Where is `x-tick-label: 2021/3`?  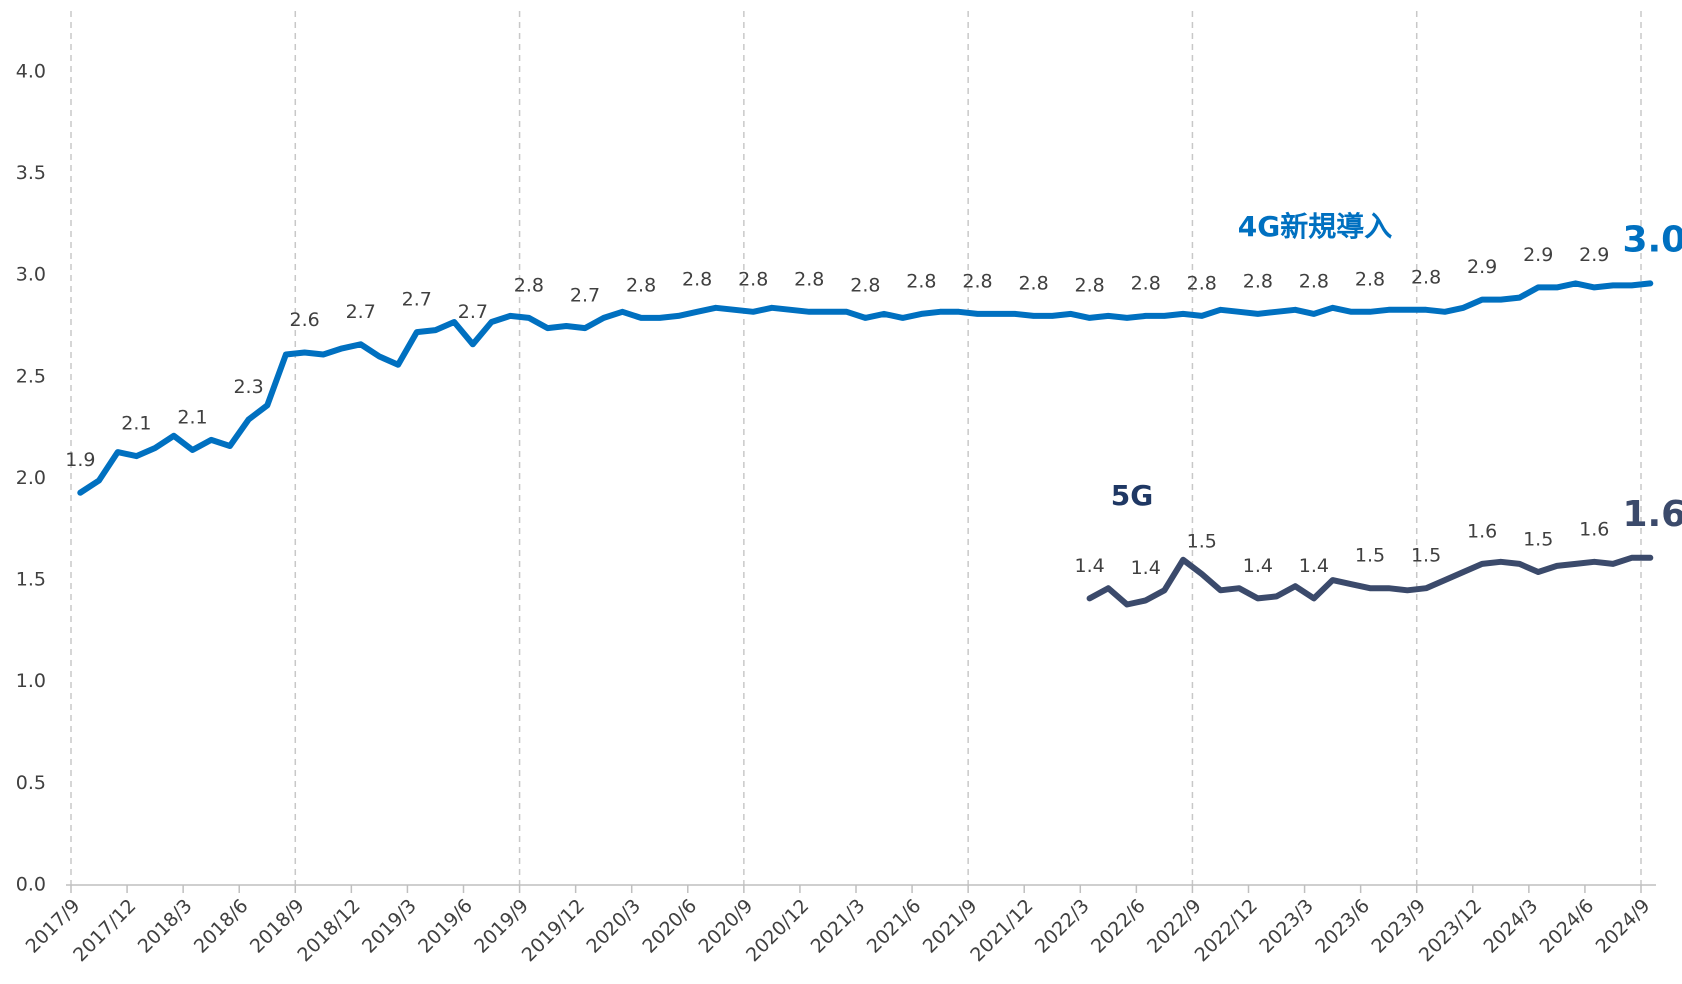 x-tick-label: 2021/3 is located at coordinates (838, 926).